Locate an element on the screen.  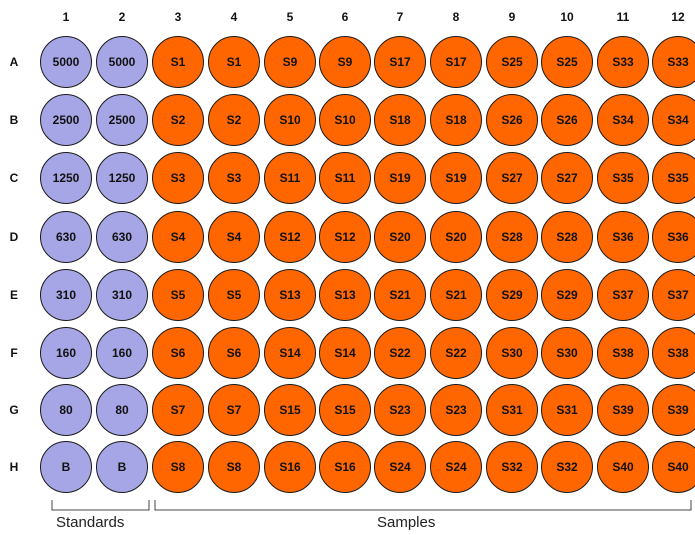
well-G5: S15 is located at coordinates (290, 410).